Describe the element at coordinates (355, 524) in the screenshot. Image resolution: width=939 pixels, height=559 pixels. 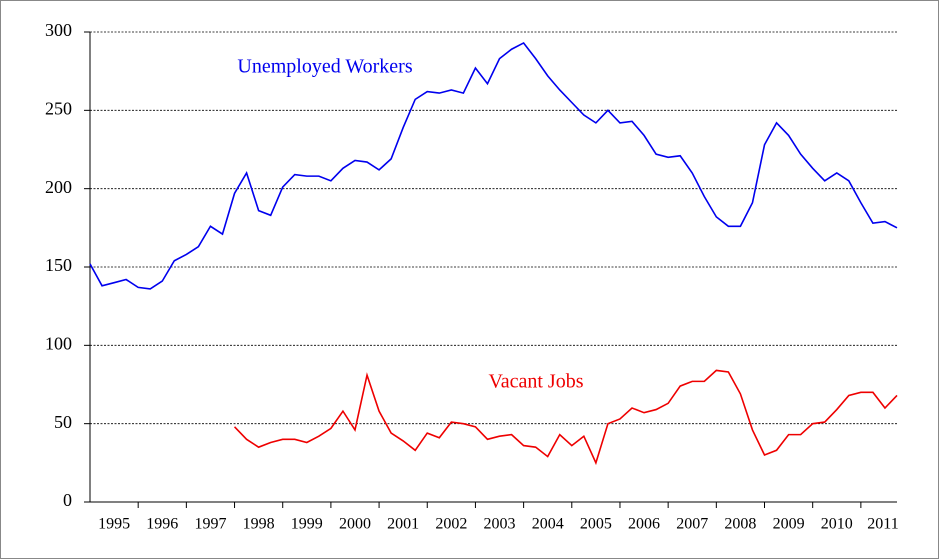
I see `x-tick-label: 2000` at that location.